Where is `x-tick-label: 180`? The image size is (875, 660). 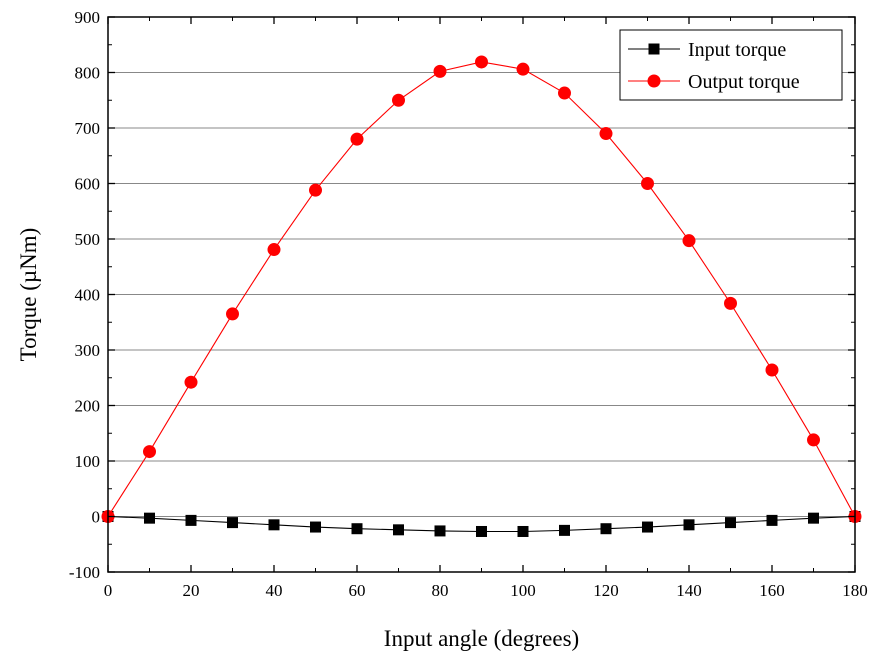 x-tick-label: 180 is located at coordinates (855, 590).